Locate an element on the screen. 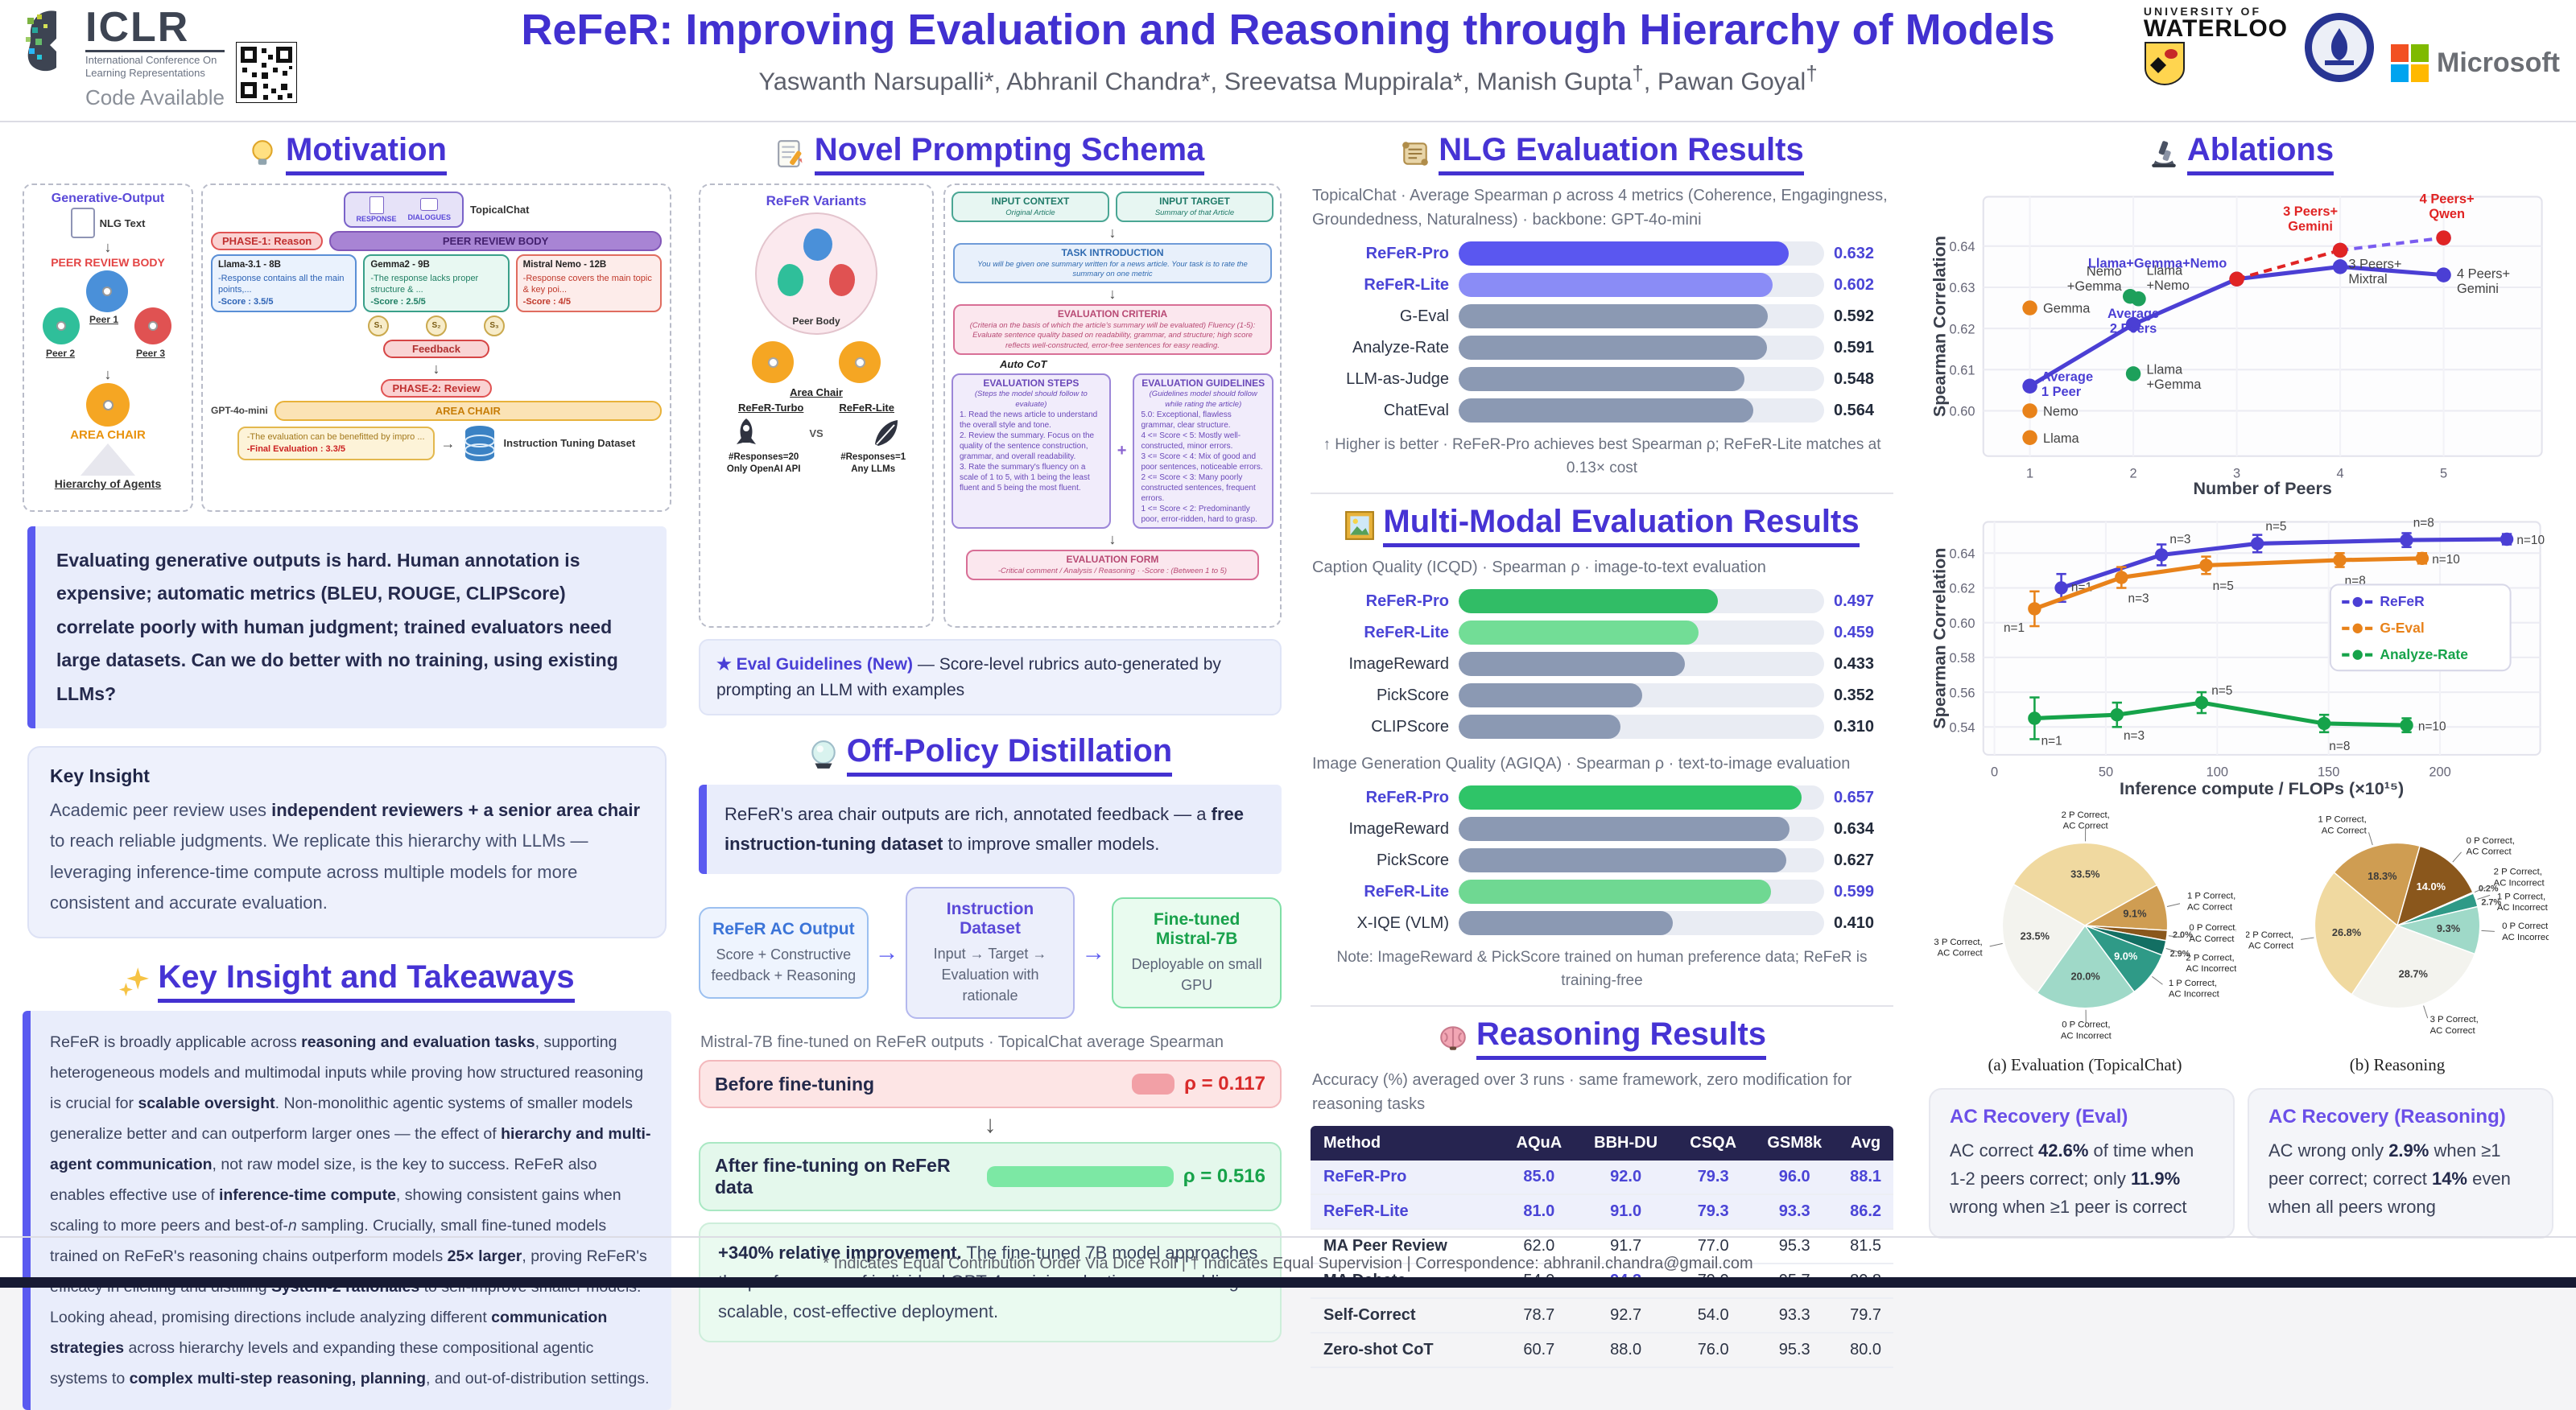  input-context-box: INPUT CONTEXT Original Article is located at coordinates (1030, 207).